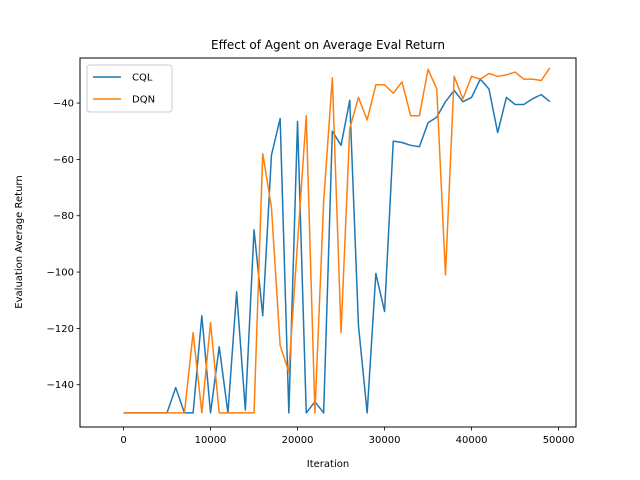  Describe the element at coordinates (60, 329) in the screenshot. I see `y-tick-label: −120` at that location.